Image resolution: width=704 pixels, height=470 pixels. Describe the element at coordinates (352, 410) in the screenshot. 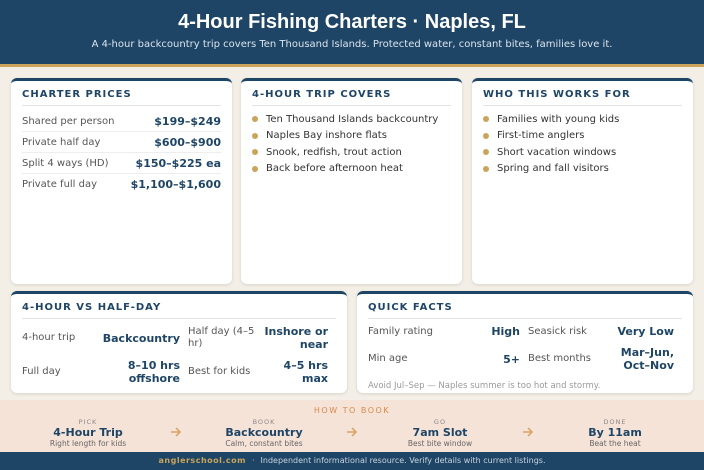

I see `section-title: HOW TO BOOK` at that location.